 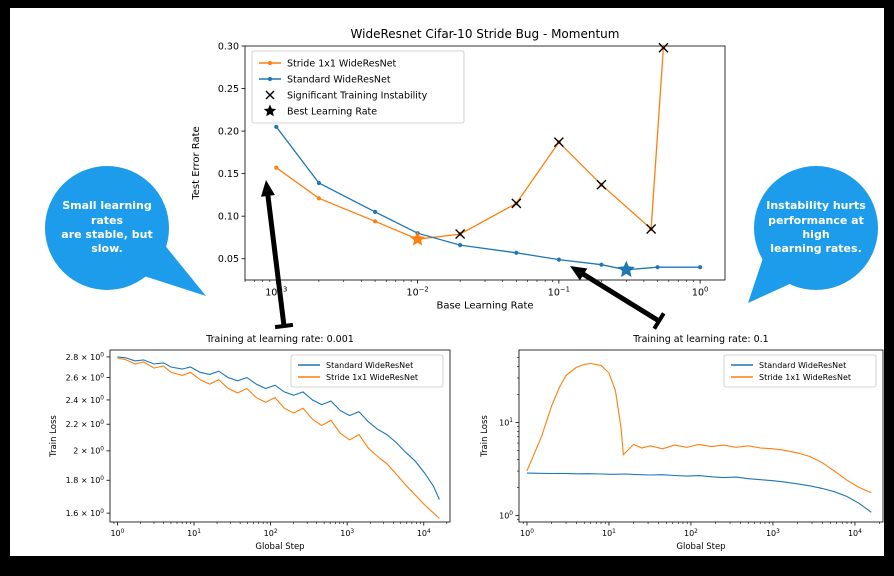 I want to click on svg-text: 0.05, so click(x=228, y=259).